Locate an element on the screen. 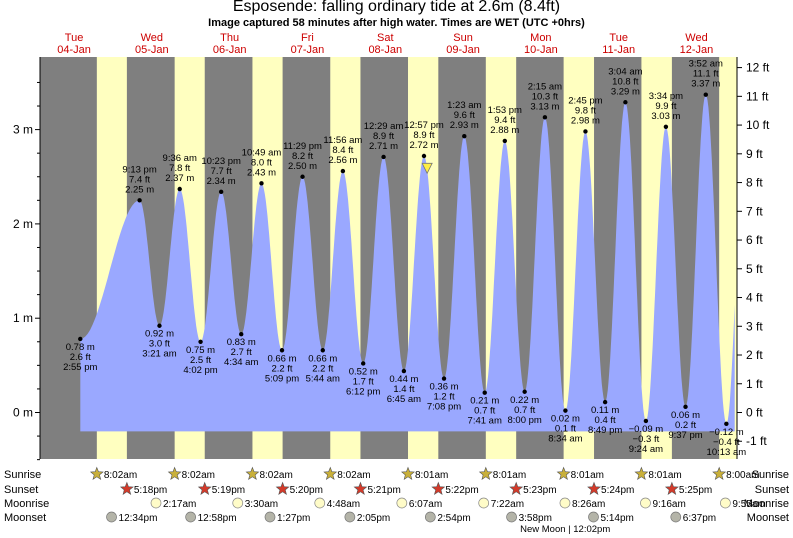 The width and height of the screenshot is (793, 538). date-label: 05-Jan is located at coordinates (152, 50).